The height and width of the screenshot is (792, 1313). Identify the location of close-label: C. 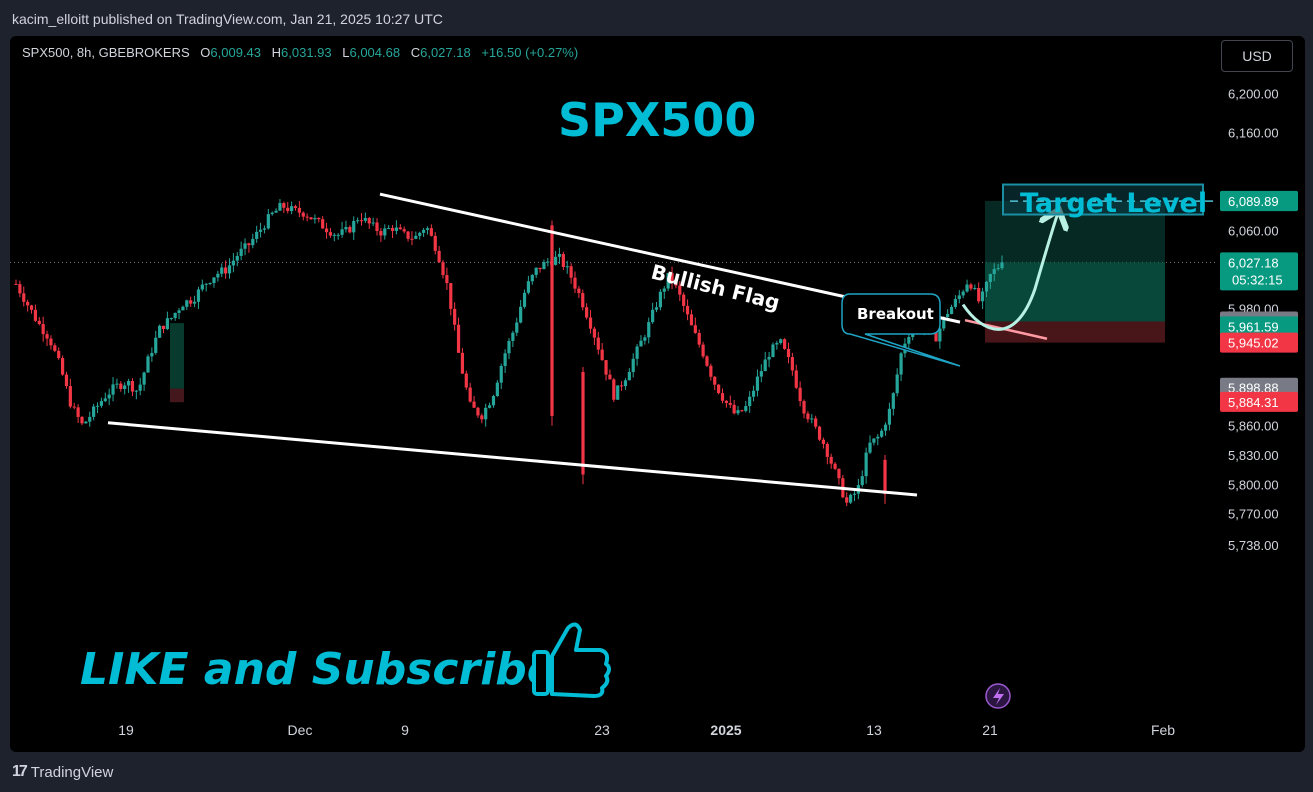
(415, 52).